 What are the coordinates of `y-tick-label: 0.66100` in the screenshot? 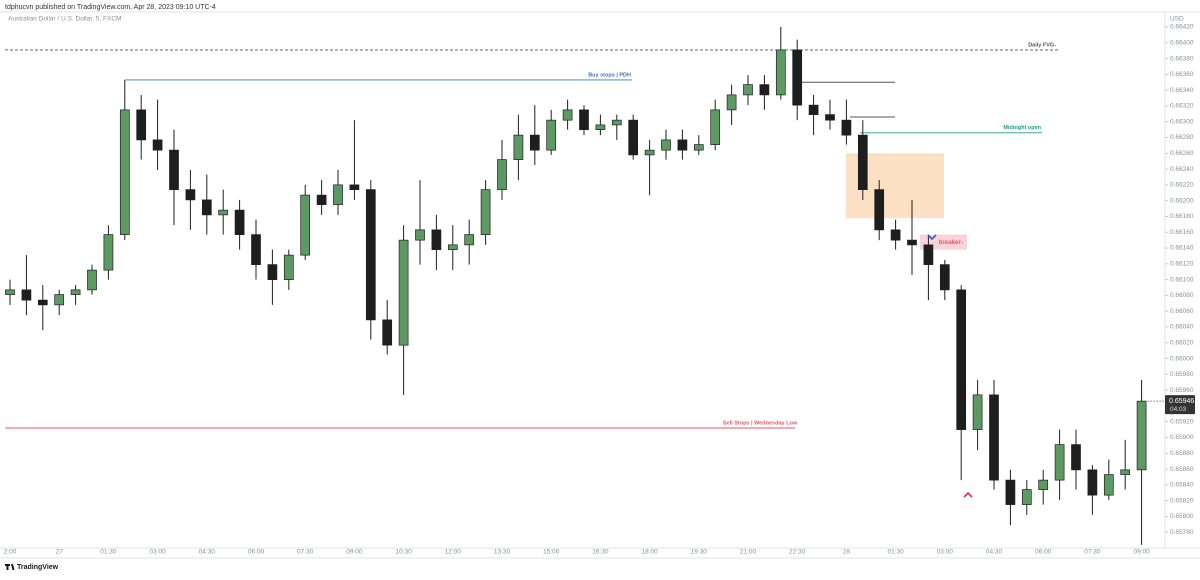 It's located at (1182, 279).